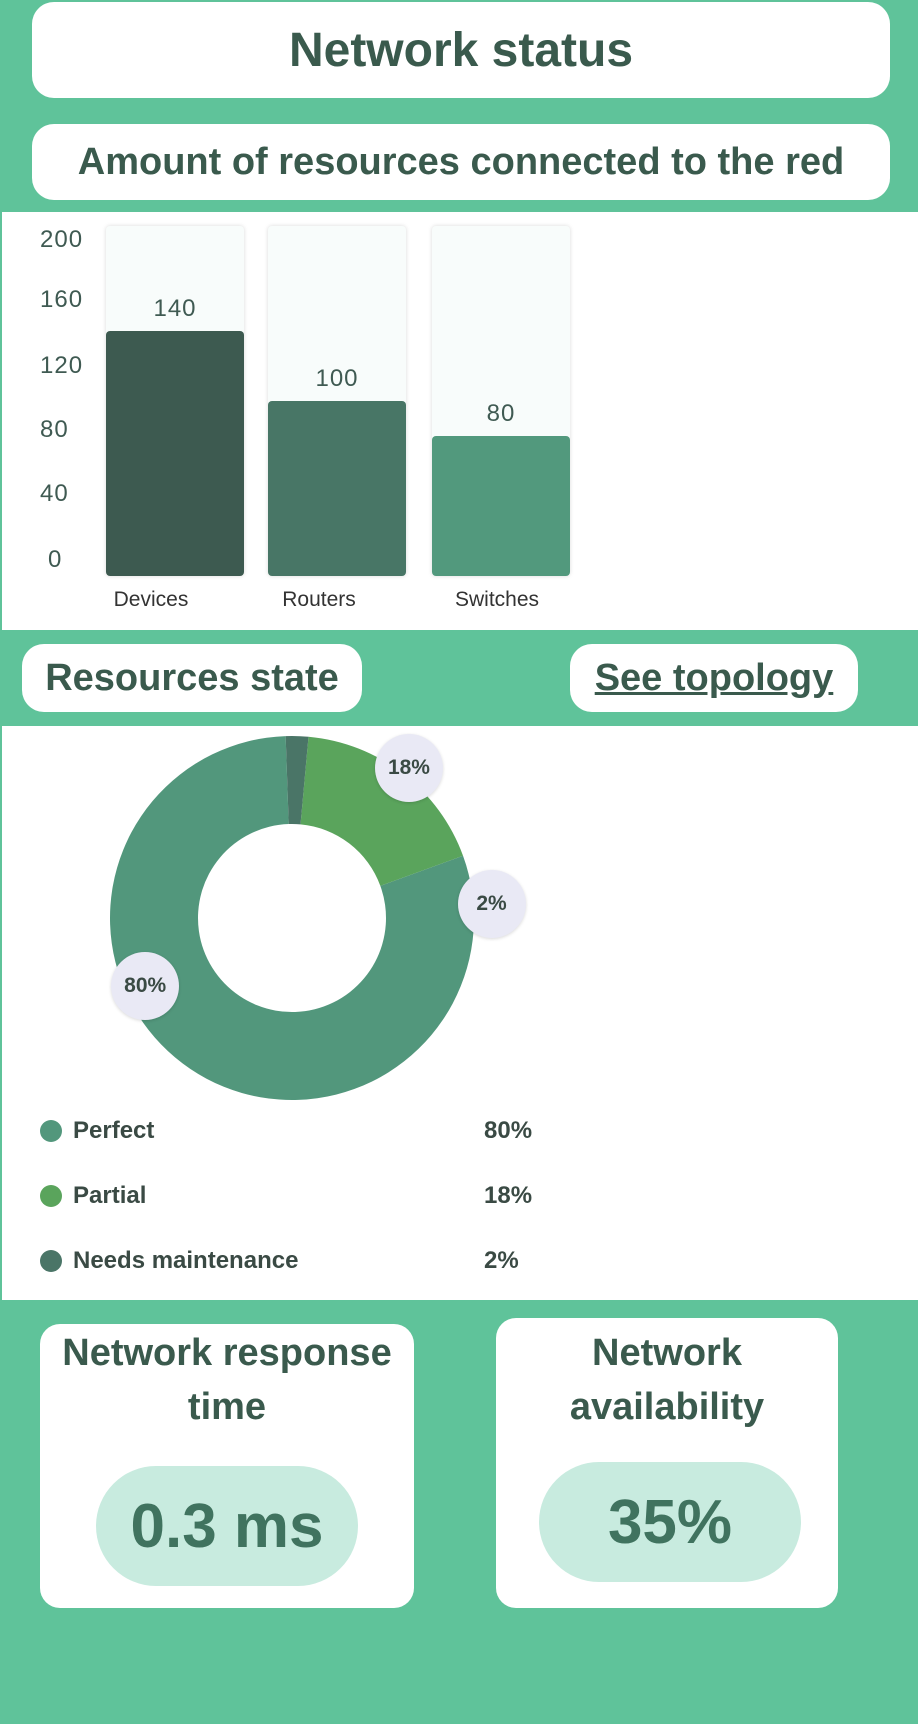  Describe the element at coordinates (508, 1195) in the screenshot. I see `legend-value: 18%` at that location.